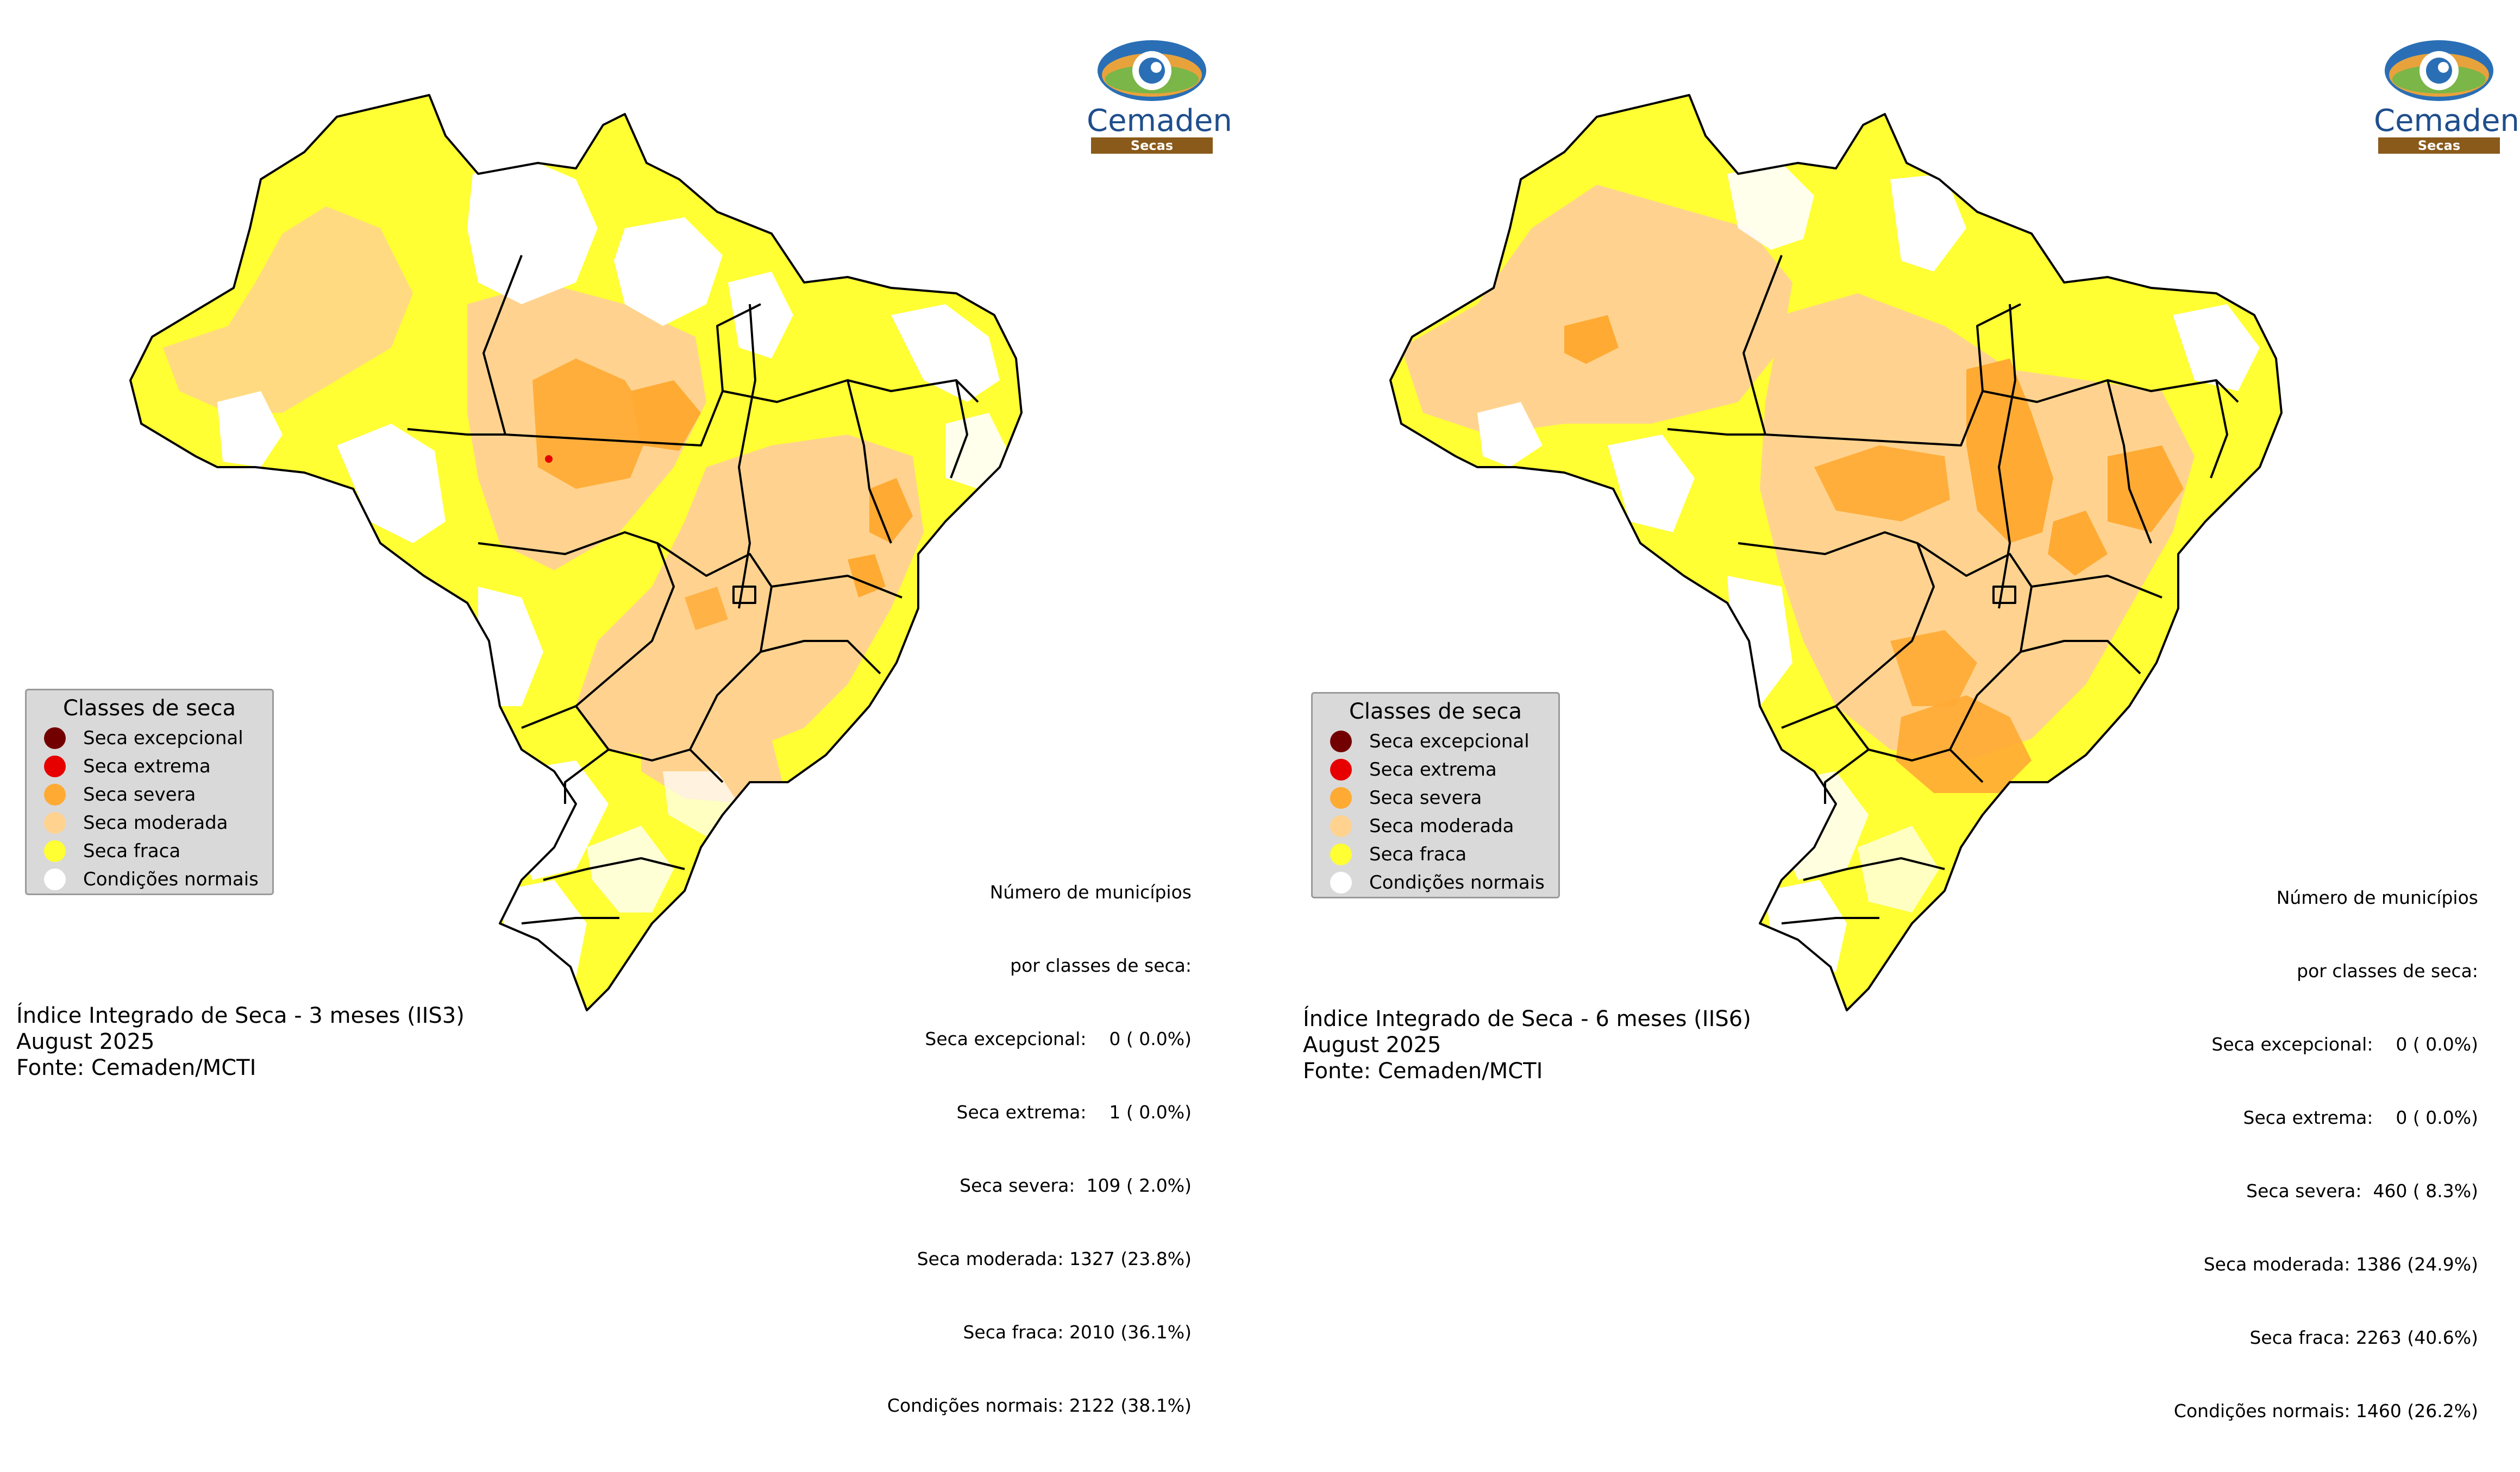  What do you see at coordinates (1077, 1332) in the screenshot?
I see `stats-row: Seca fraca: 2010 (36.1%)` at bounding box center [1077, 1332].